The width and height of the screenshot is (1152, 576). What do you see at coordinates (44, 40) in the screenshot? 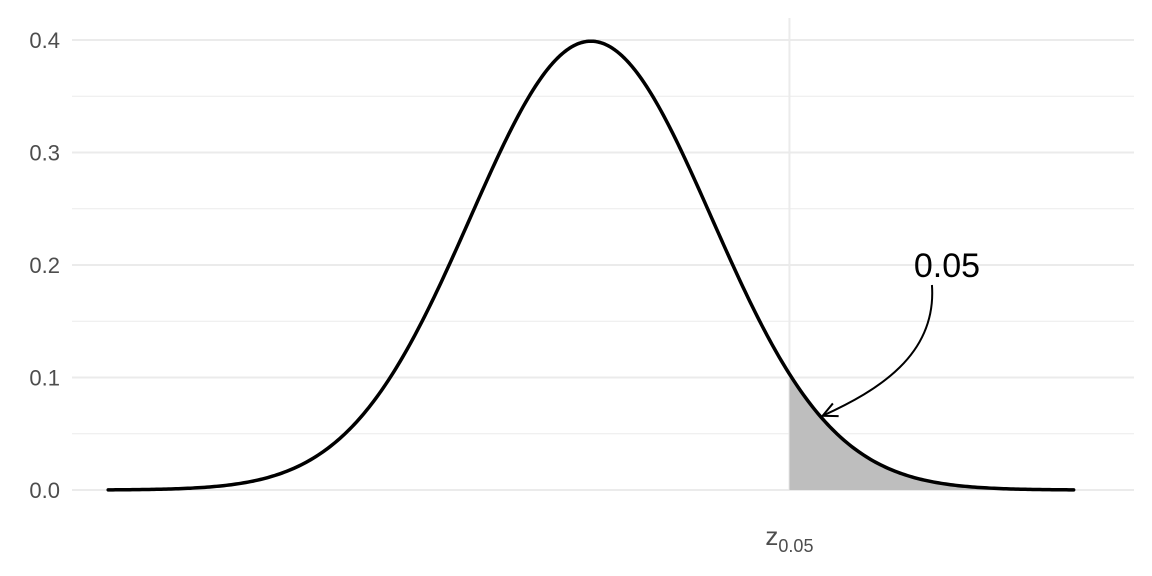
I see `y-tick-label: 0.4` at bounding box center [44, 40].